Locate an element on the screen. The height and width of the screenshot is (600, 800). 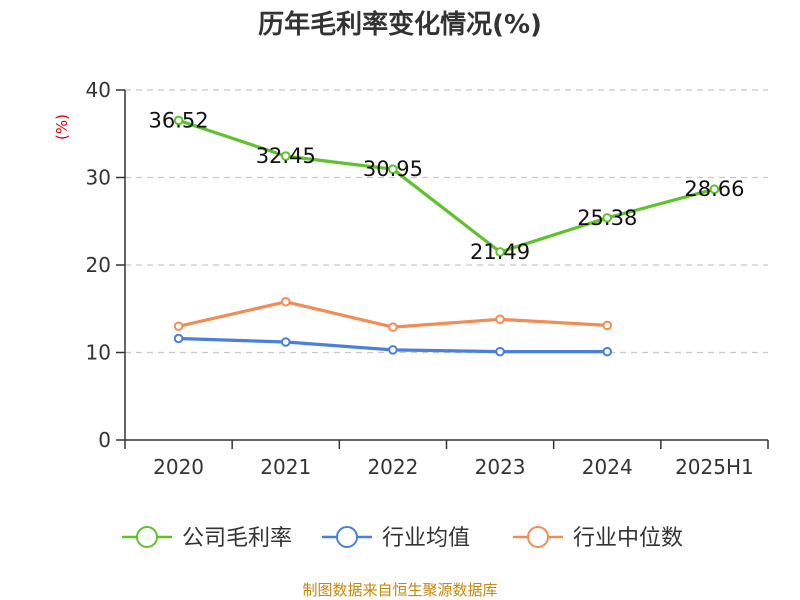
legend-item: 公司毛利率 is located at coordinates (207, 538).